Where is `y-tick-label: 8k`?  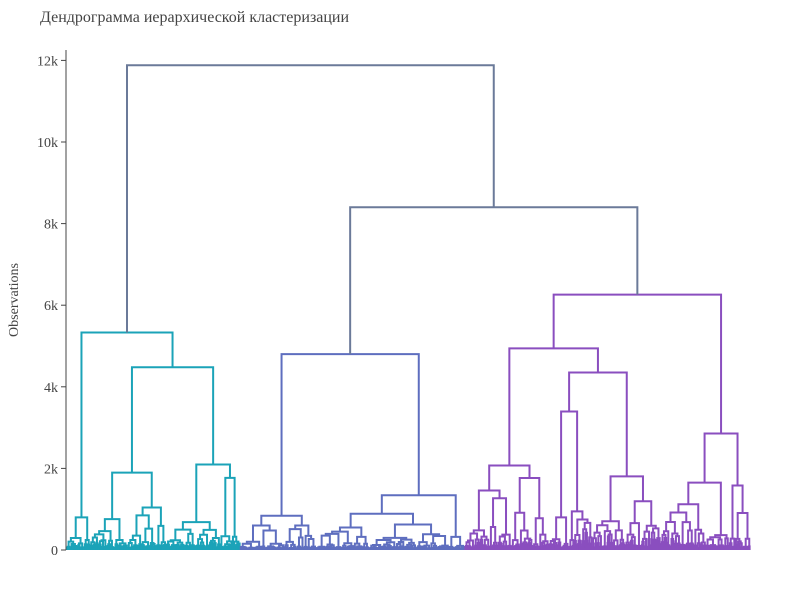
y-tick-label: 8k is located at coordinates (51, 225).